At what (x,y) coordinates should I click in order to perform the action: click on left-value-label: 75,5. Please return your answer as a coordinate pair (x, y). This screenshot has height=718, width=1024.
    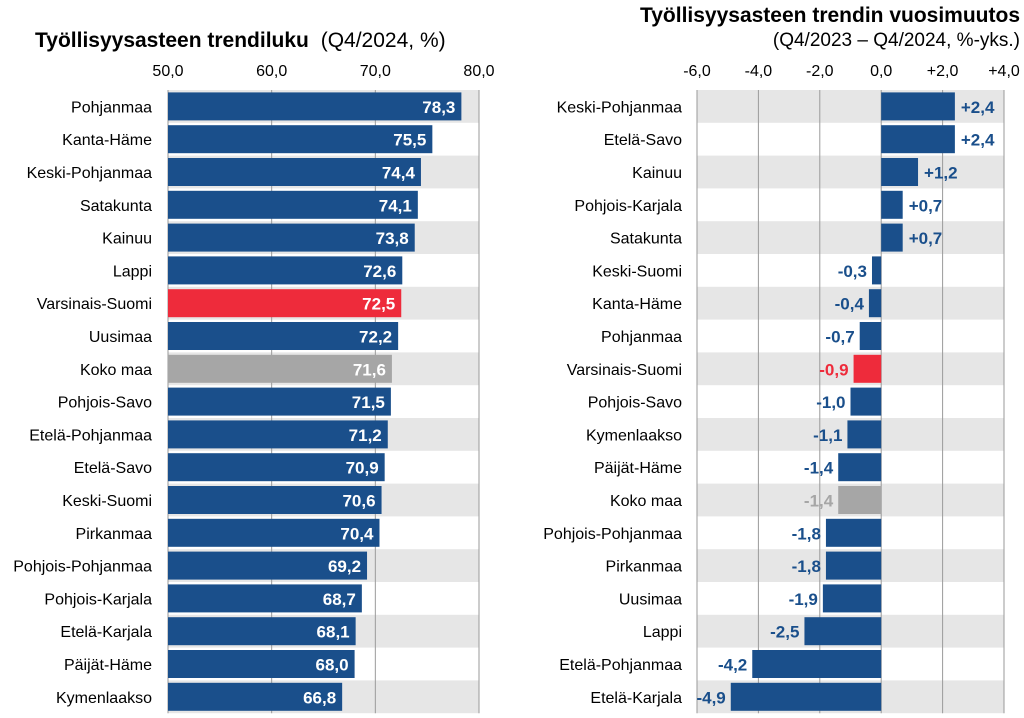
    Looking at the image, I should click on (409, 140).